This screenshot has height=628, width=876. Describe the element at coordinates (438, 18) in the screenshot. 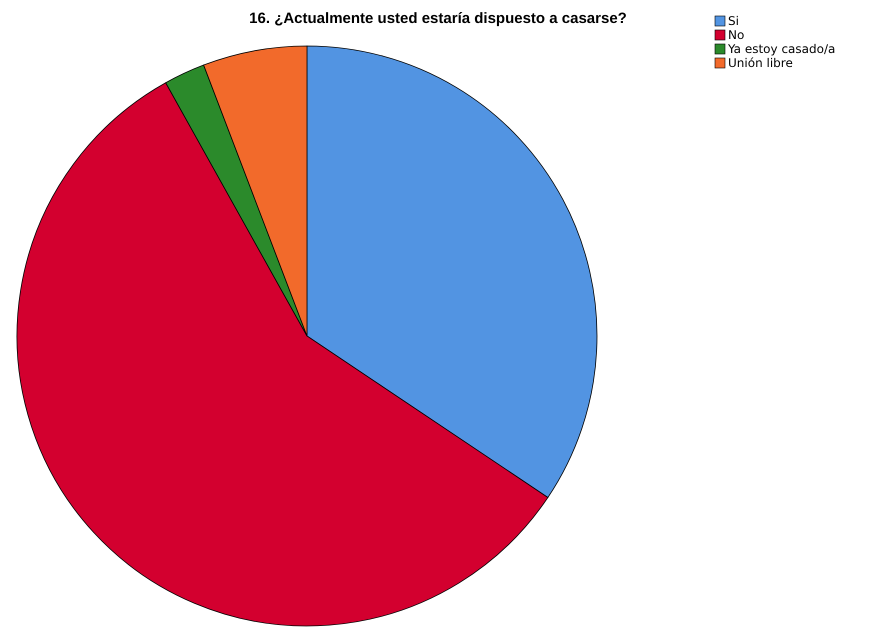

I see `chart-title: 16. ¿Actualmente usted estaría dispuesto a casarse?` at that location.